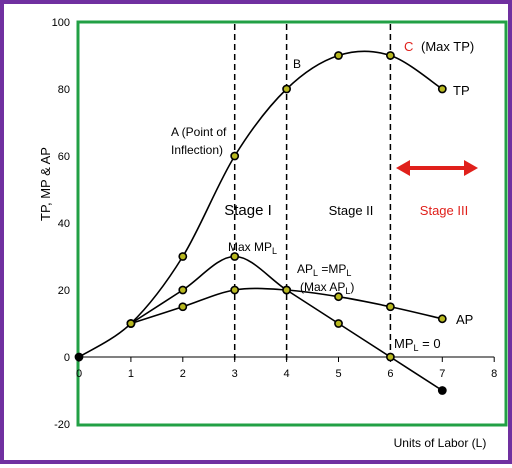  What do you see at coordinates (297, 64) in the screenshot?
I see `point-b-label: B` at bounding box center [297, 64].